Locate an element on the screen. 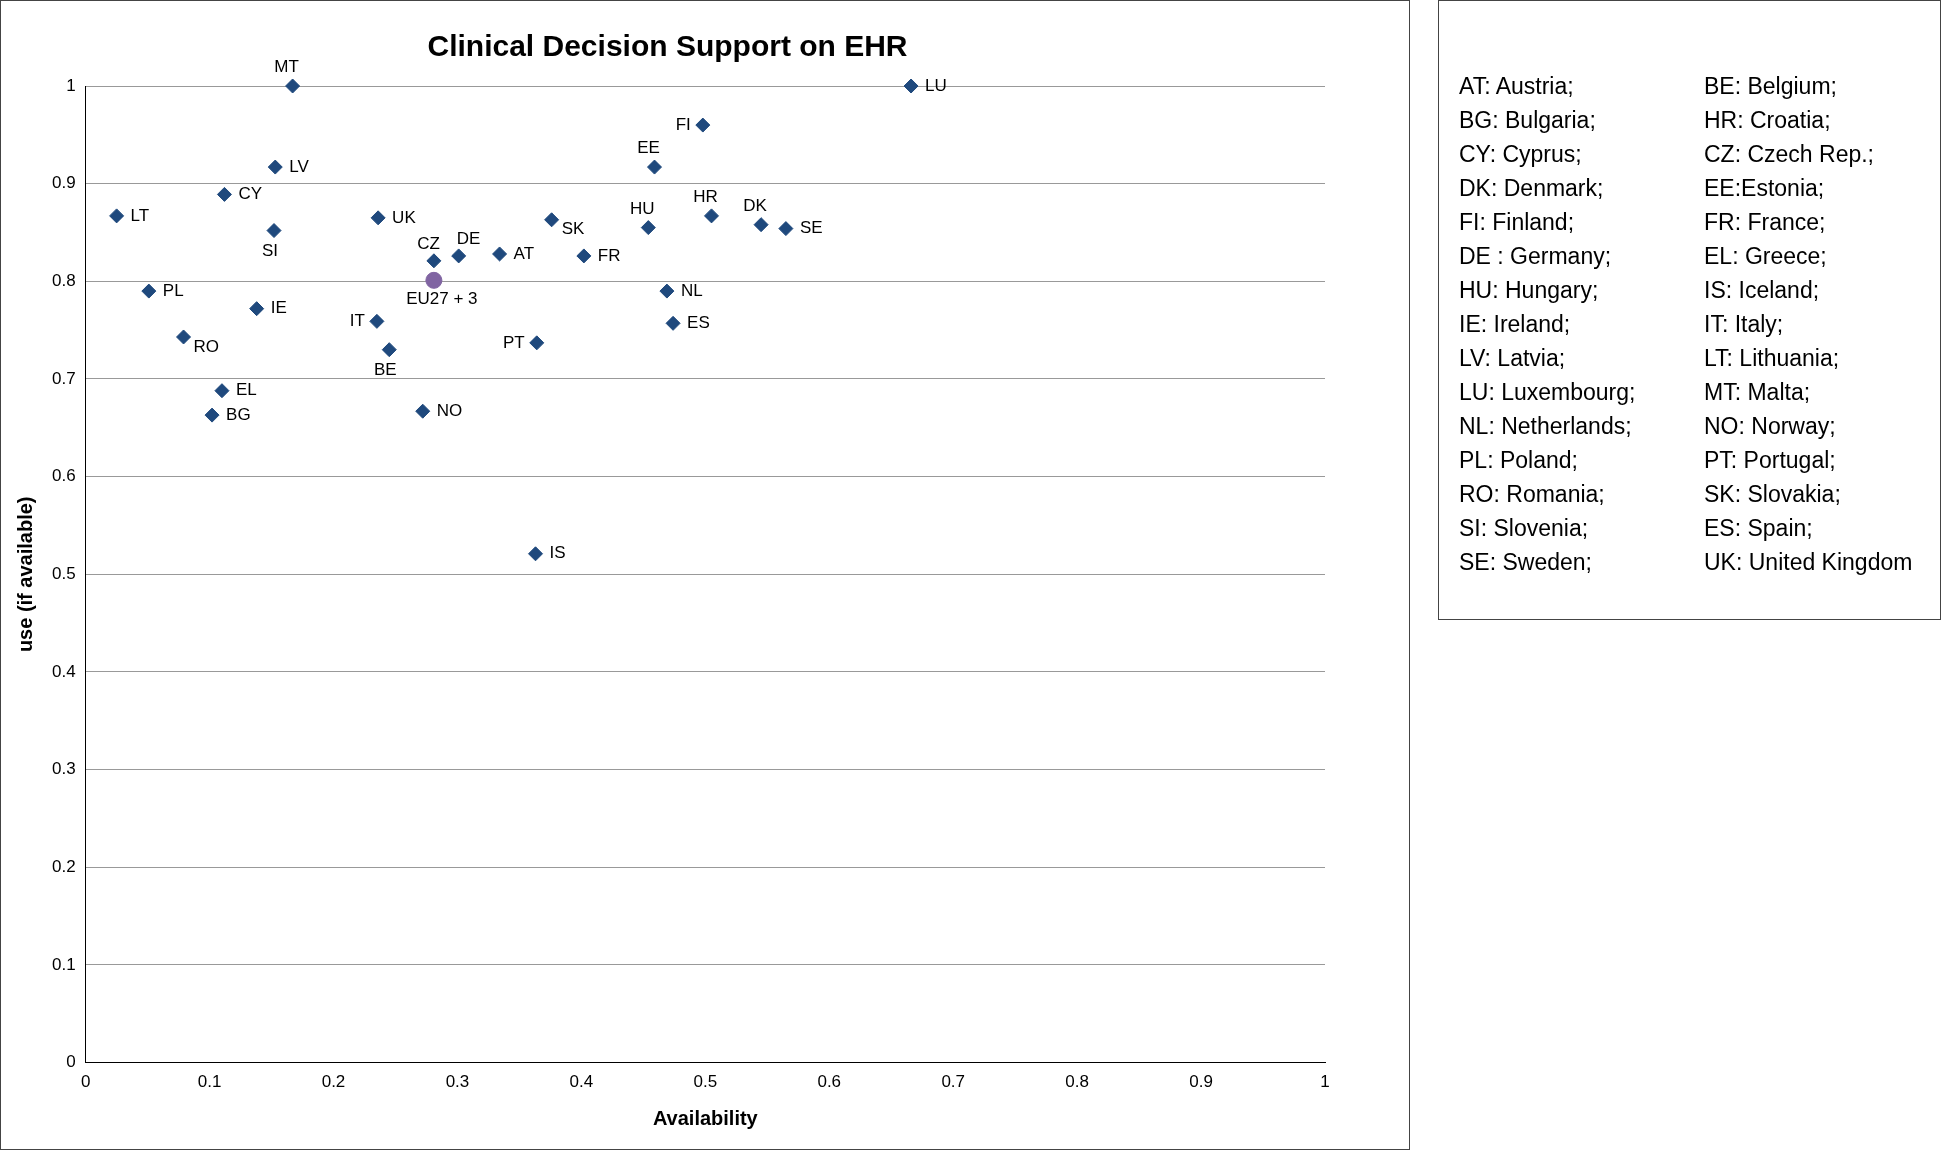 The width and height of the screenshot is (1943, 1152). text: FI: Finland; is located at coordinates (1517, 222).